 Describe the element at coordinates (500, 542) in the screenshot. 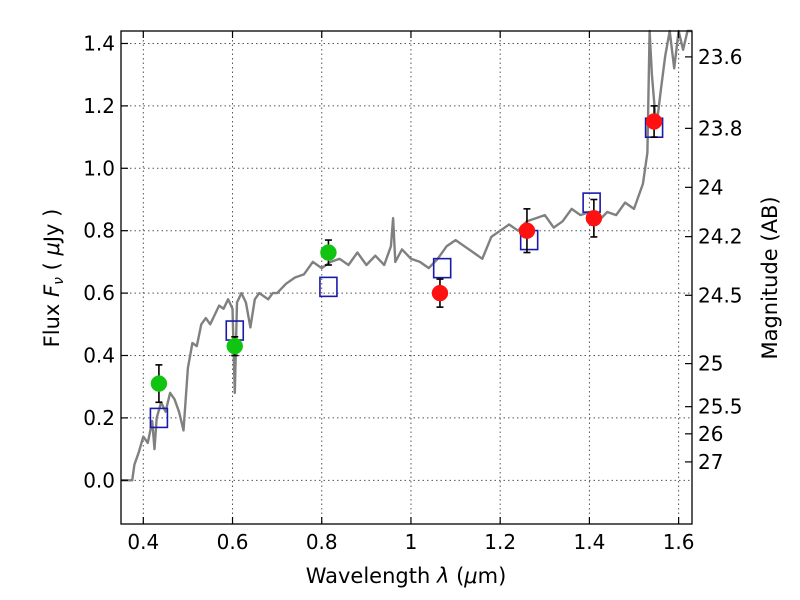

I see `x-tick-label: 1.2` at that location.